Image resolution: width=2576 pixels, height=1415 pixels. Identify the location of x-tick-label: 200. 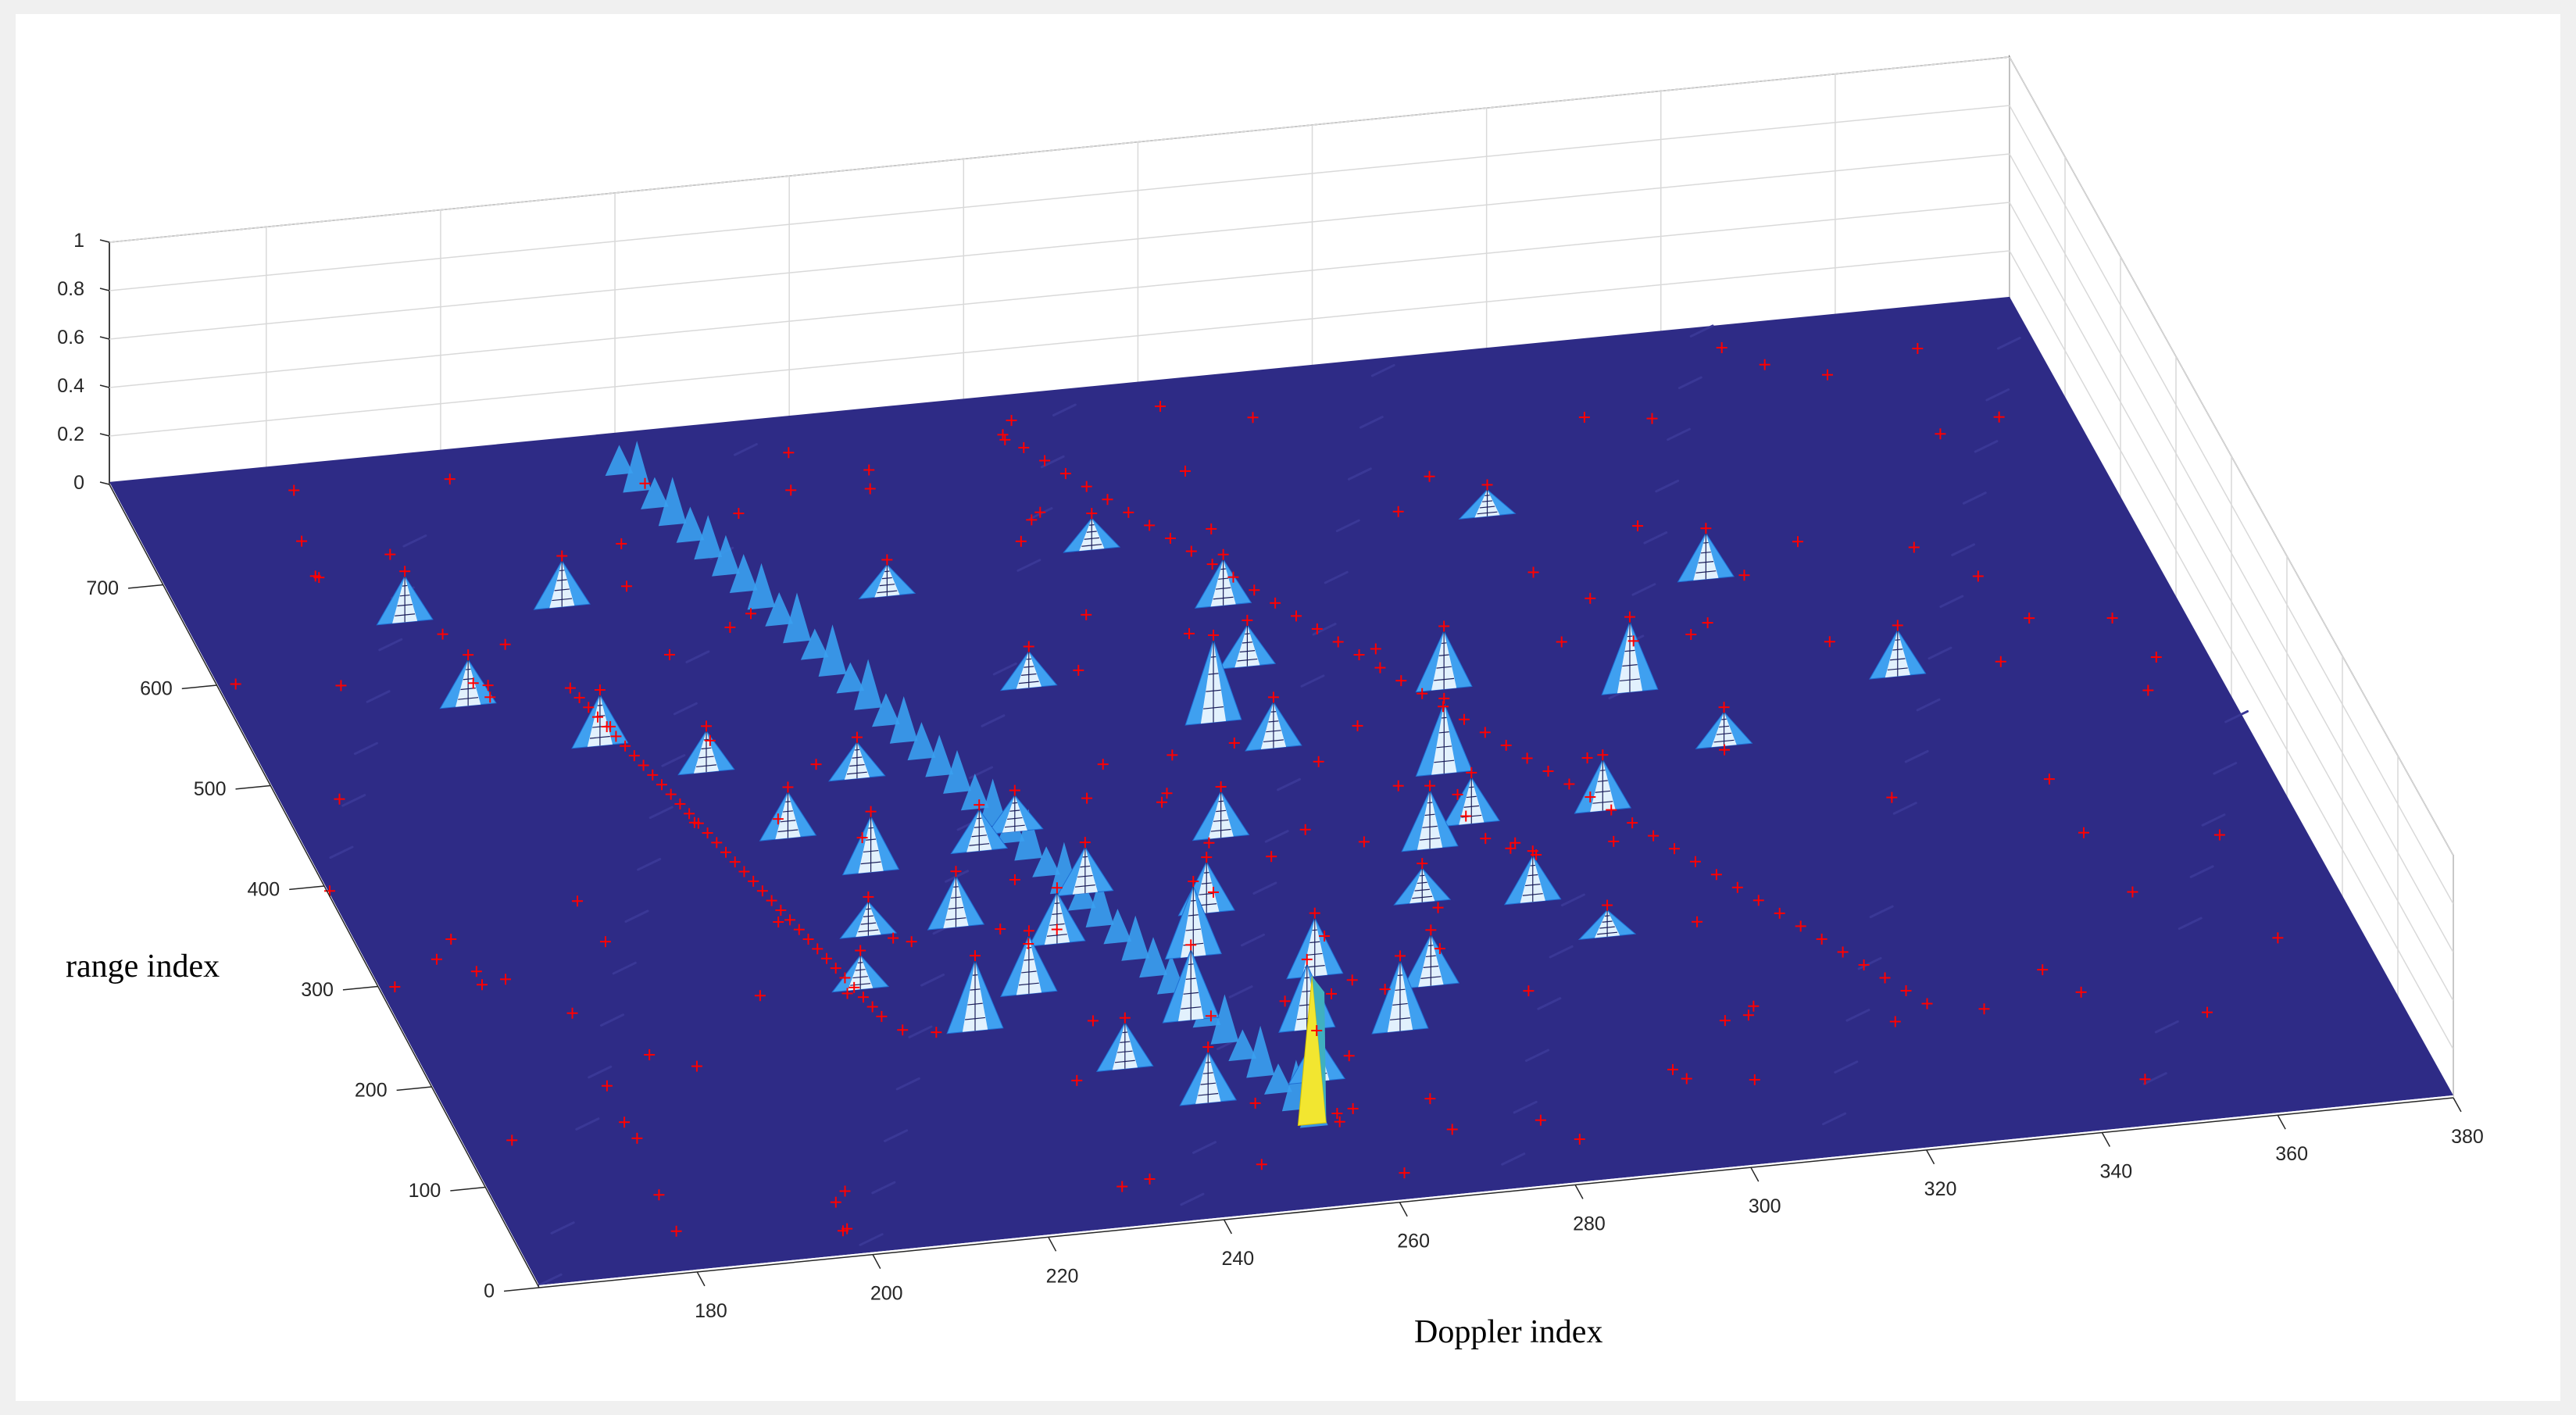
(887, 1294).